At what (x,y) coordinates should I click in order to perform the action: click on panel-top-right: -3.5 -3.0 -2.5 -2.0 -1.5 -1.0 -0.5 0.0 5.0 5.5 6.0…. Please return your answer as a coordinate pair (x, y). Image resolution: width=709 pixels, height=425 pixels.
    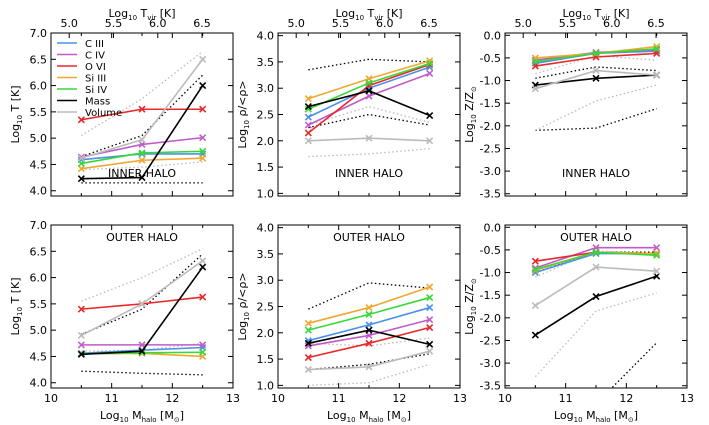
    Looking at the image, I should click on (575, 104).